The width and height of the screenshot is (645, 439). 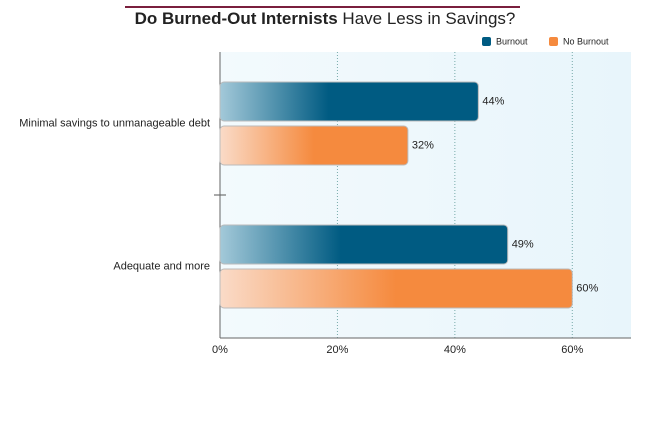 What do you see at coordinates (523, 244) in the screenshot?
I see `data-label: 49%` at bounding box center [523, 244].